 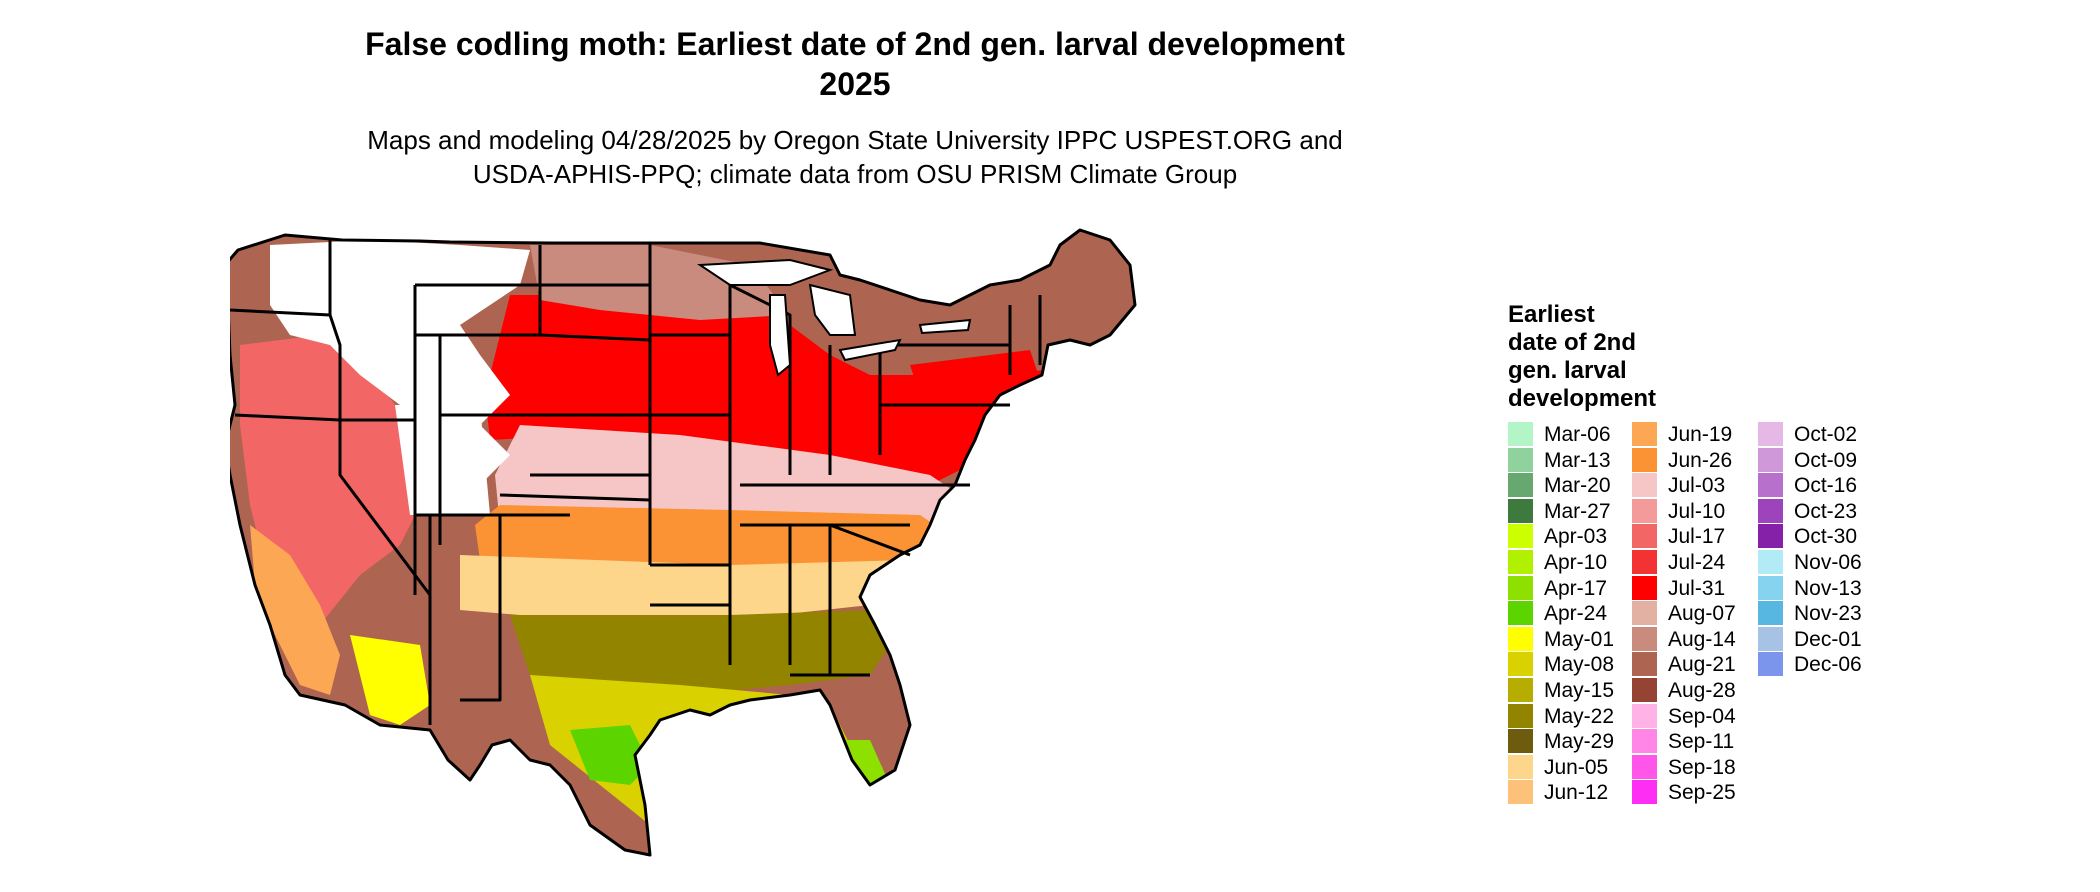 I want to click on legend-item: Apr-17, so click(x=1573, y=588).